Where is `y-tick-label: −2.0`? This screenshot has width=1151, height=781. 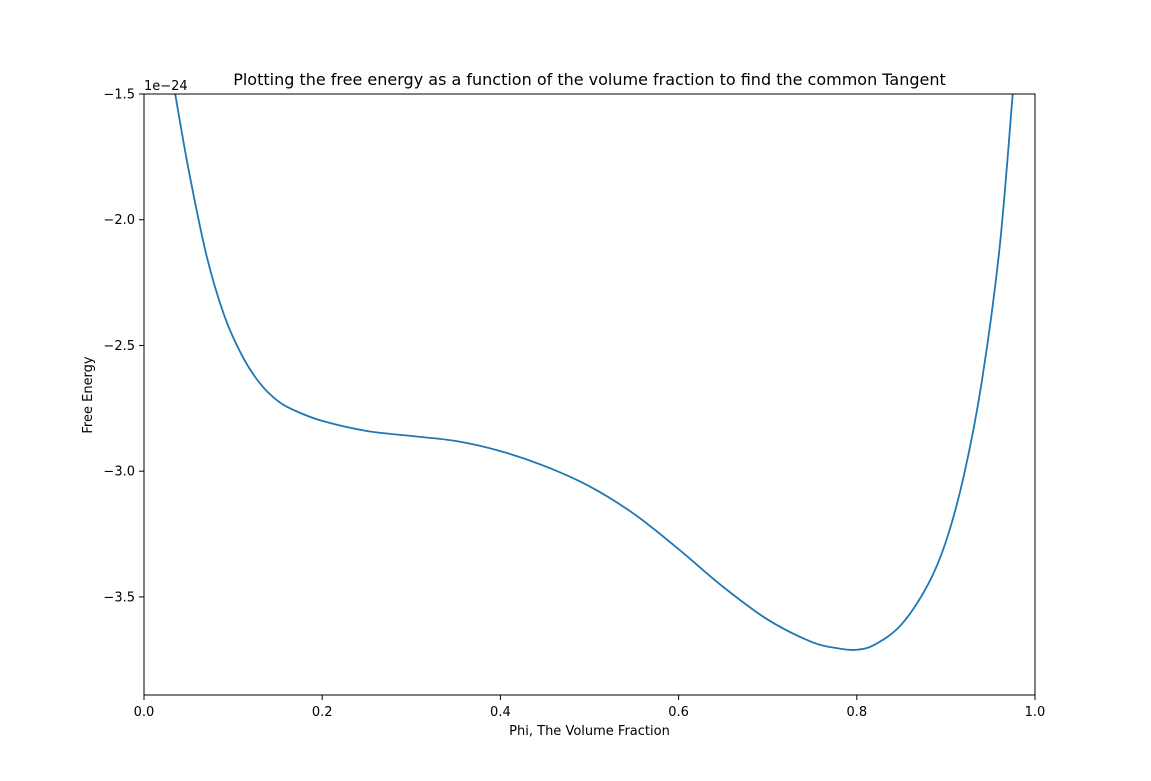 y-tick-label: −2.0 is located at coordinates (119, 220).